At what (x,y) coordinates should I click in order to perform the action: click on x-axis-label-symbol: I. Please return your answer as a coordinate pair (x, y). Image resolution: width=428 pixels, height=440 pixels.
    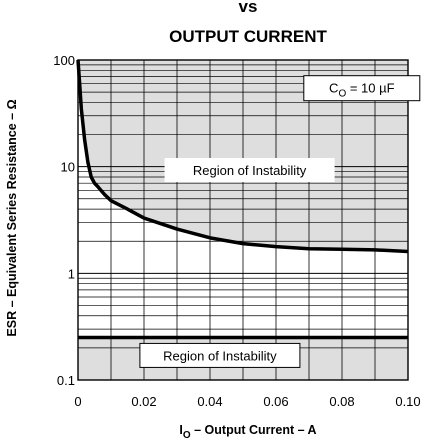
    Looking at the image, I should click on (180, 430).